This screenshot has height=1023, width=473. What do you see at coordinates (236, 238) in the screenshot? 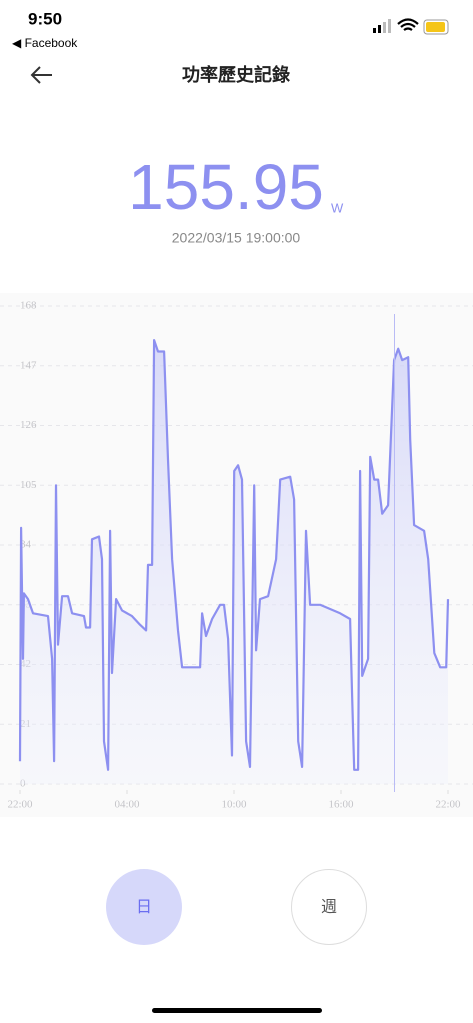
I see `reading-time: 2022/03/15 19:00:00` at bounding box center [236, 238].